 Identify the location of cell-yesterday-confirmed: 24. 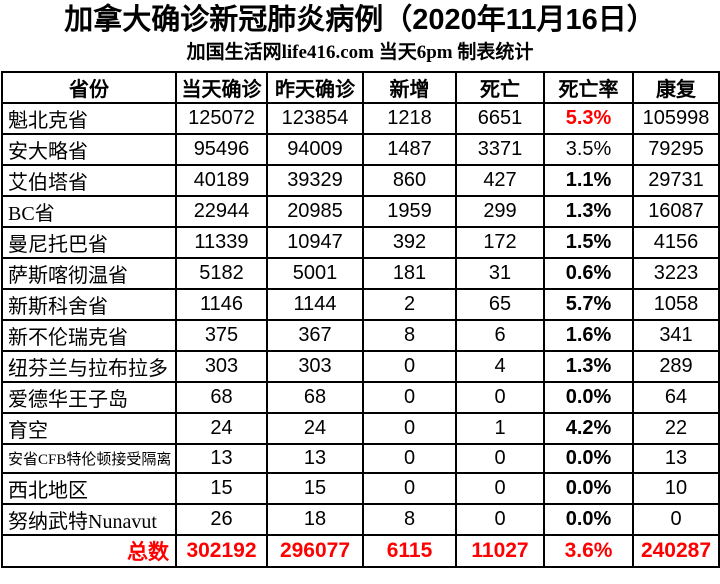
(315, 428).